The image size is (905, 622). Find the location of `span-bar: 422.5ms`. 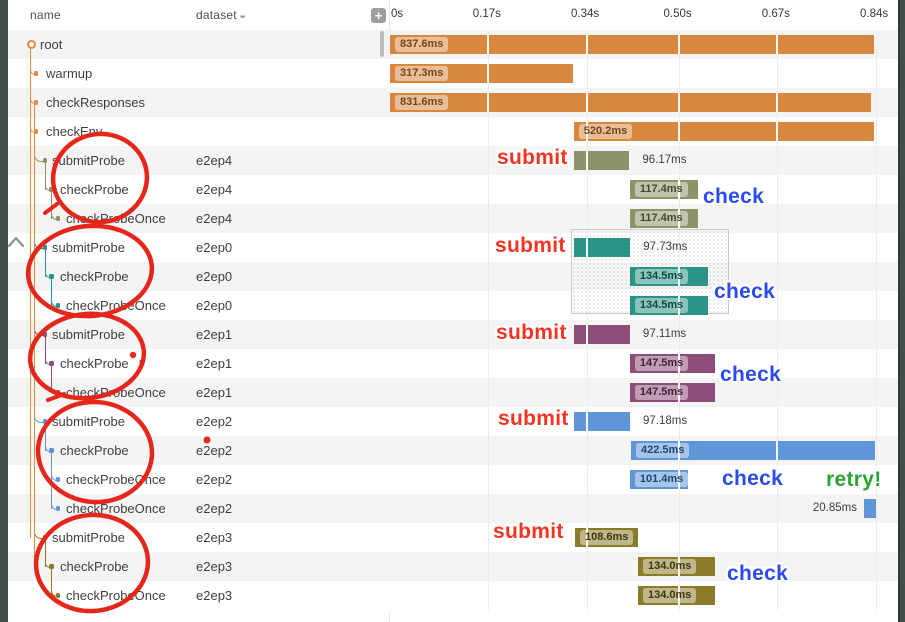

span-bar: 422.5ms is located at coordinates (753, 450).